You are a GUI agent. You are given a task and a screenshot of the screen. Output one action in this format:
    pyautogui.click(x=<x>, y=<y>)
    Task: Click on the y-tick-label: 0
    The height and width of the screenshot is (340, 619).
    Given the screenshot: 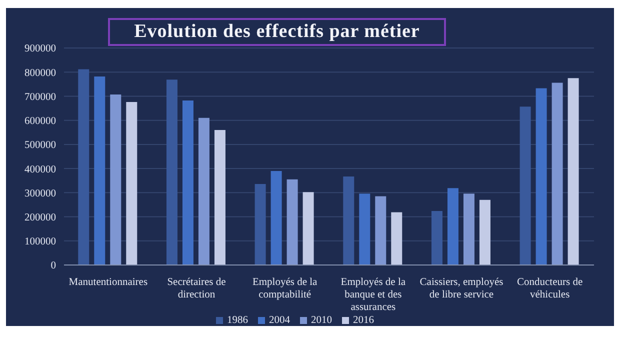 What is the action you would take?
    pyautogui.click(x=53, y=266)
    